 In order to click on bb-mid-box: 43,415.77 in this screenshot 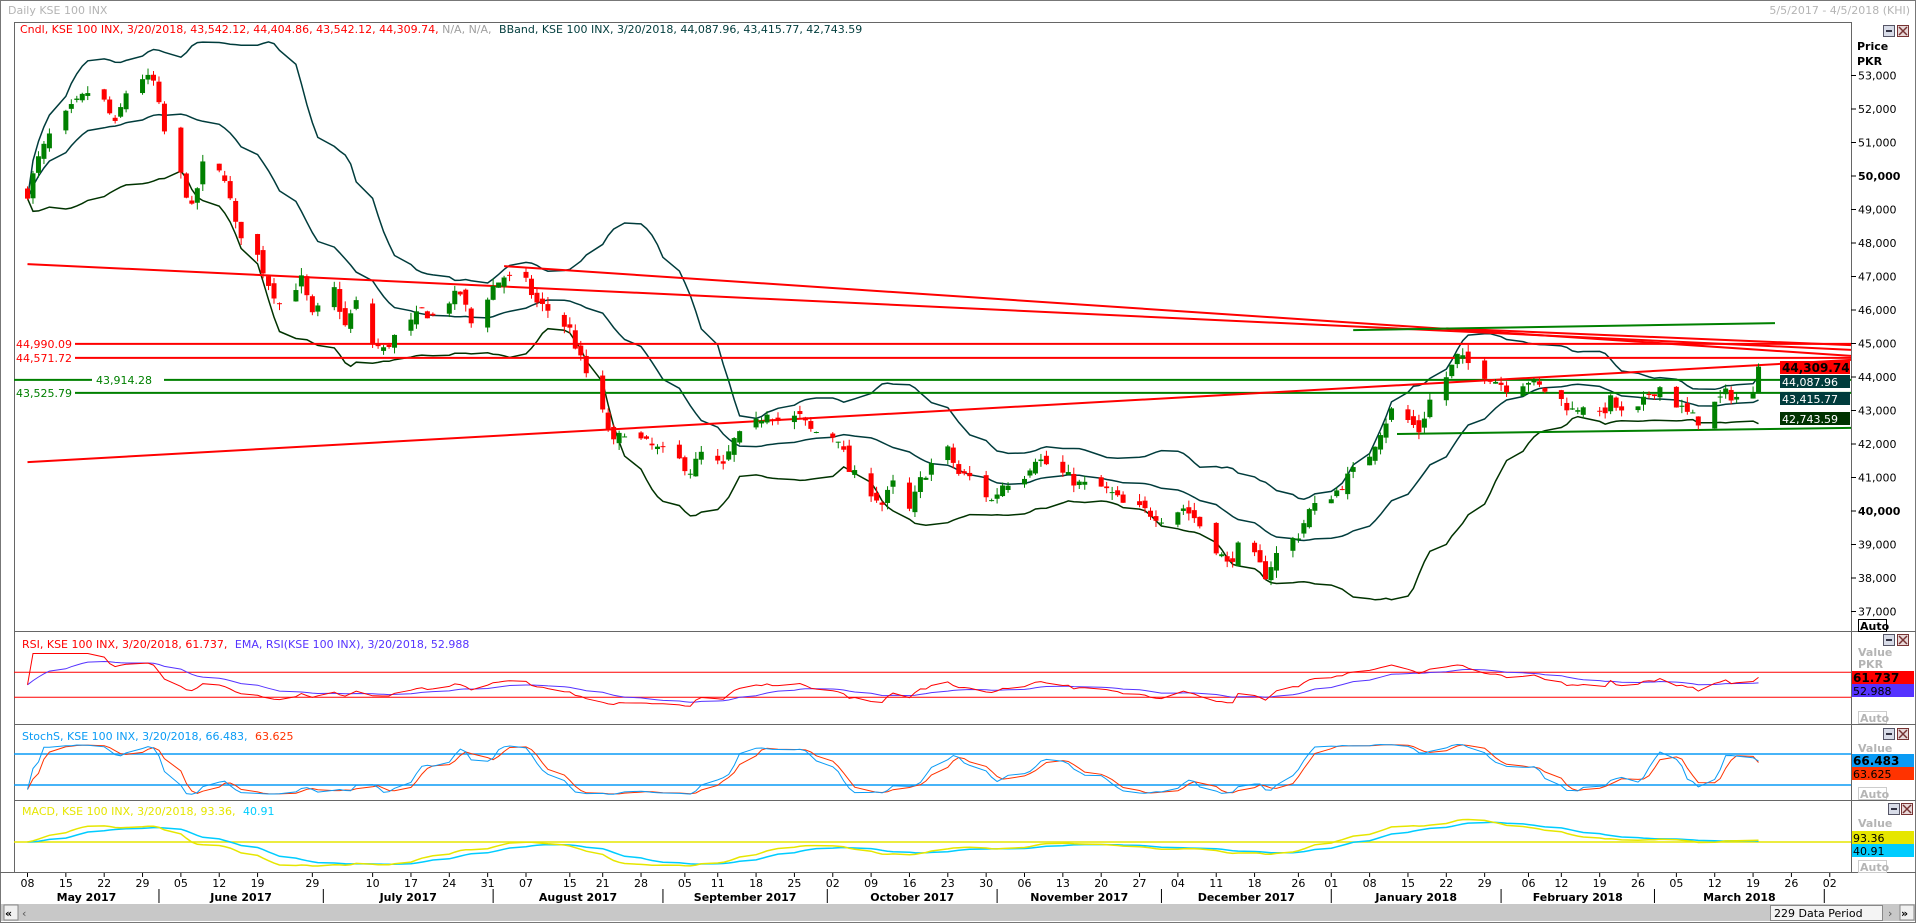, I will do `click(1815, 399)`.